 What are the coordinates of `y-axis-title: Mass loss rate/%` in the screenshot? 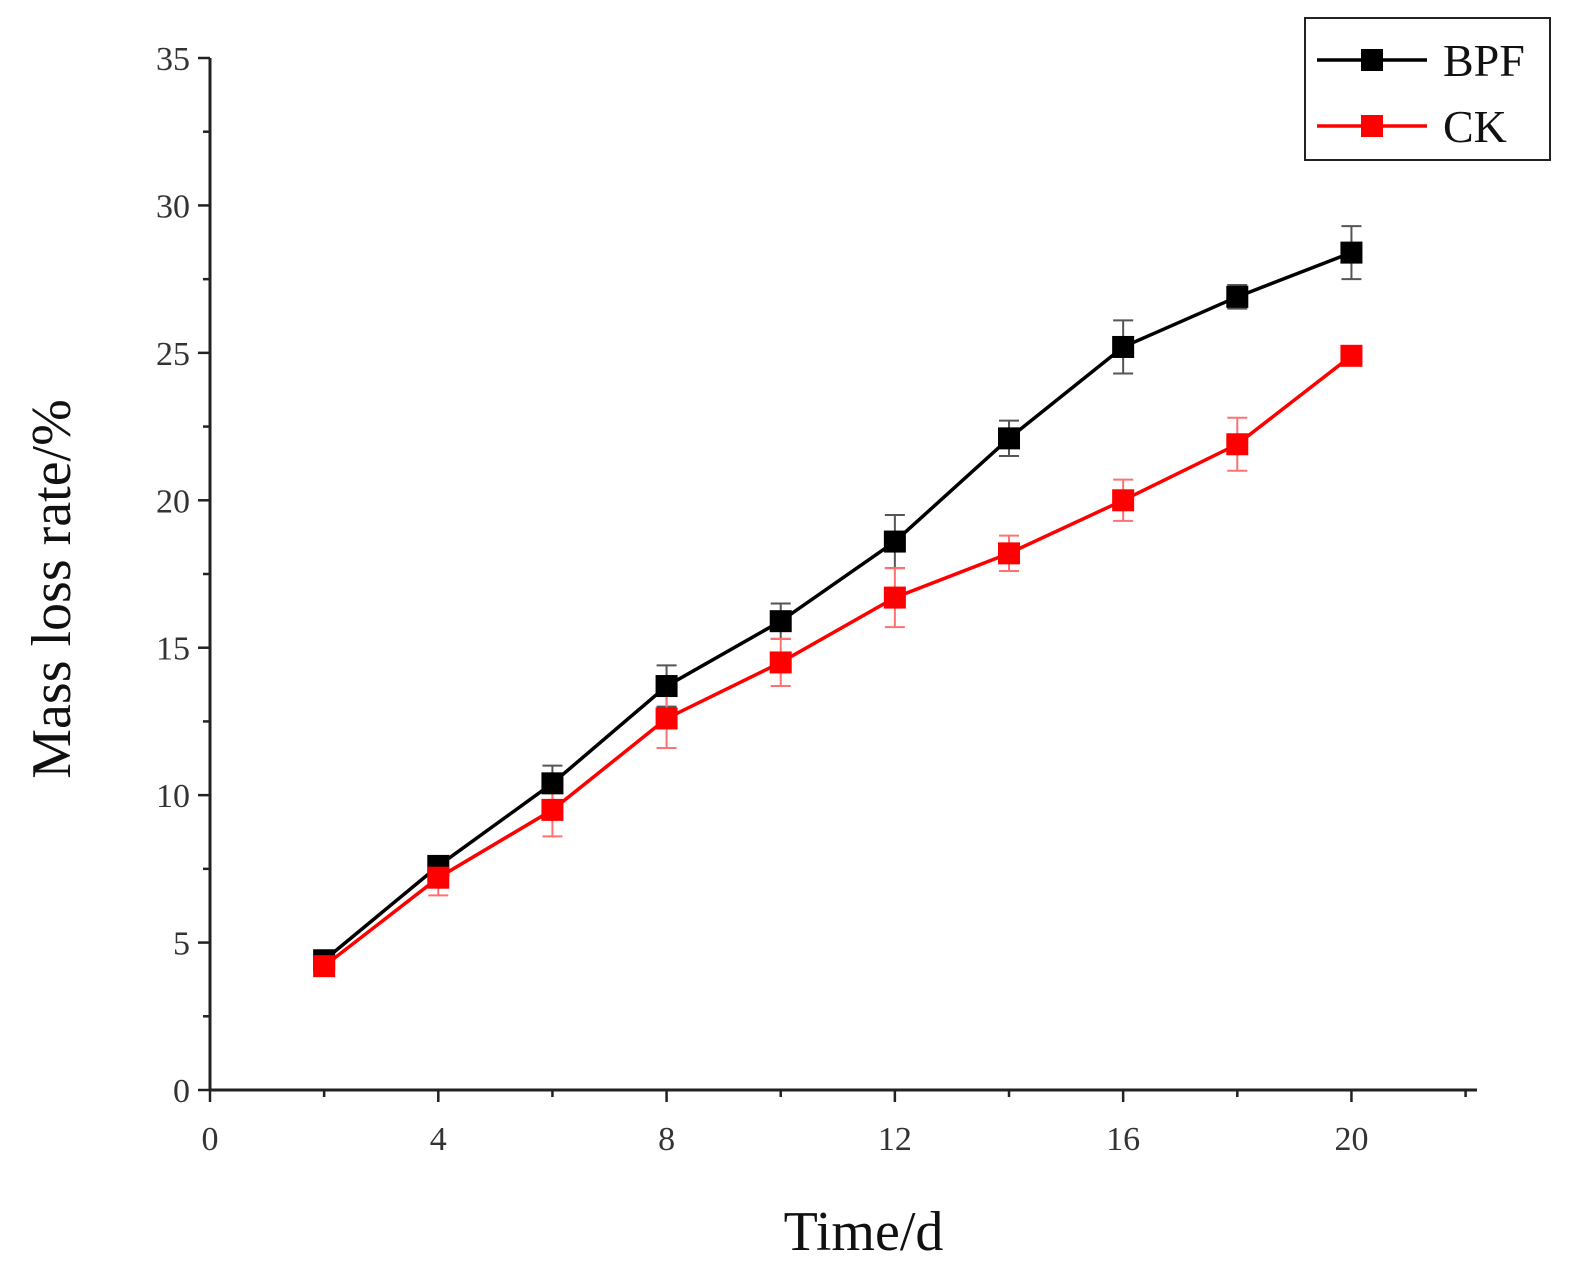 It's located at (52, 589).